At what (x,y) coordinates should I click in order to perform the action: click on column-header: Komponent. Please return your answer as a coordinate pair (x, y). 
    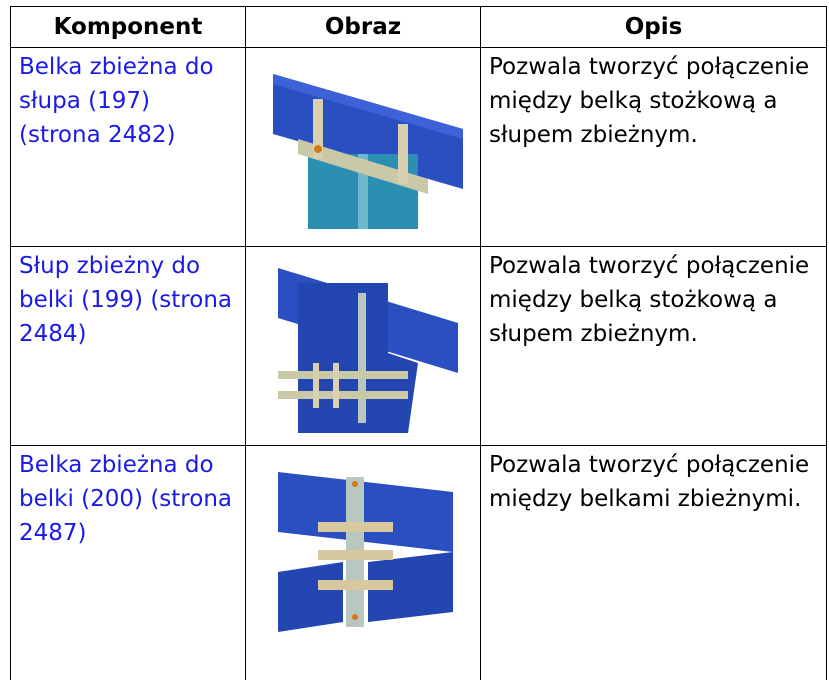
    Looking at the image, I should click on (128, 27).